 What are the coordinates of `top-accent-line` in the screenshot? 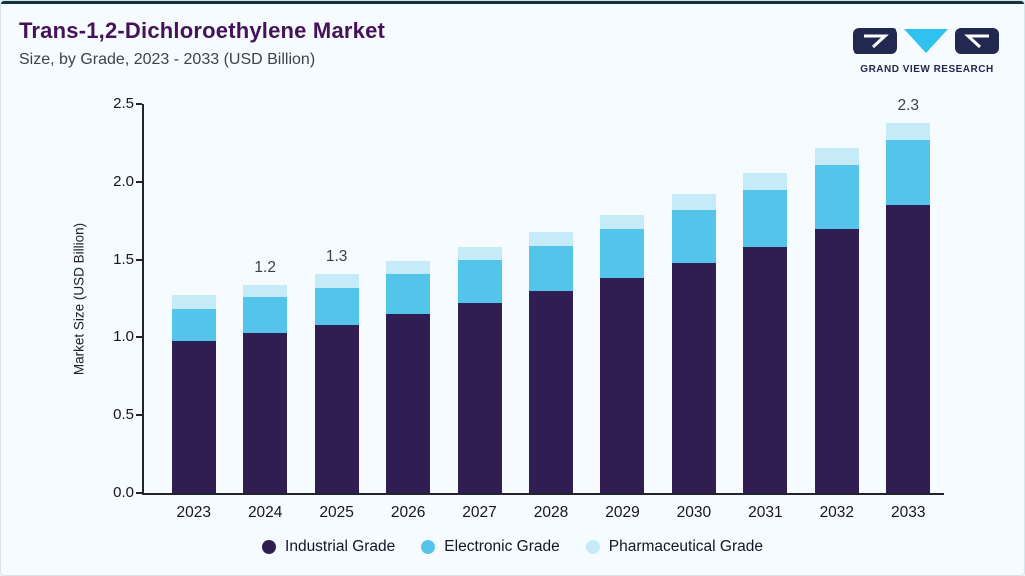 It's located at (512, 2).